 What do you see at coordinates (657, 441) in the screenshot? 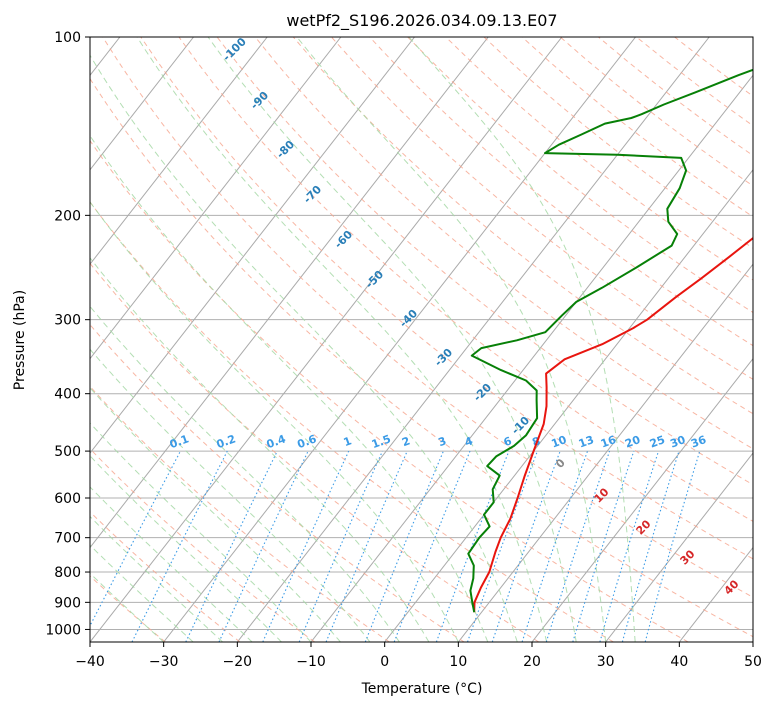
I see `mixing-ratio-label: 25` at bounding box center [657, 441].